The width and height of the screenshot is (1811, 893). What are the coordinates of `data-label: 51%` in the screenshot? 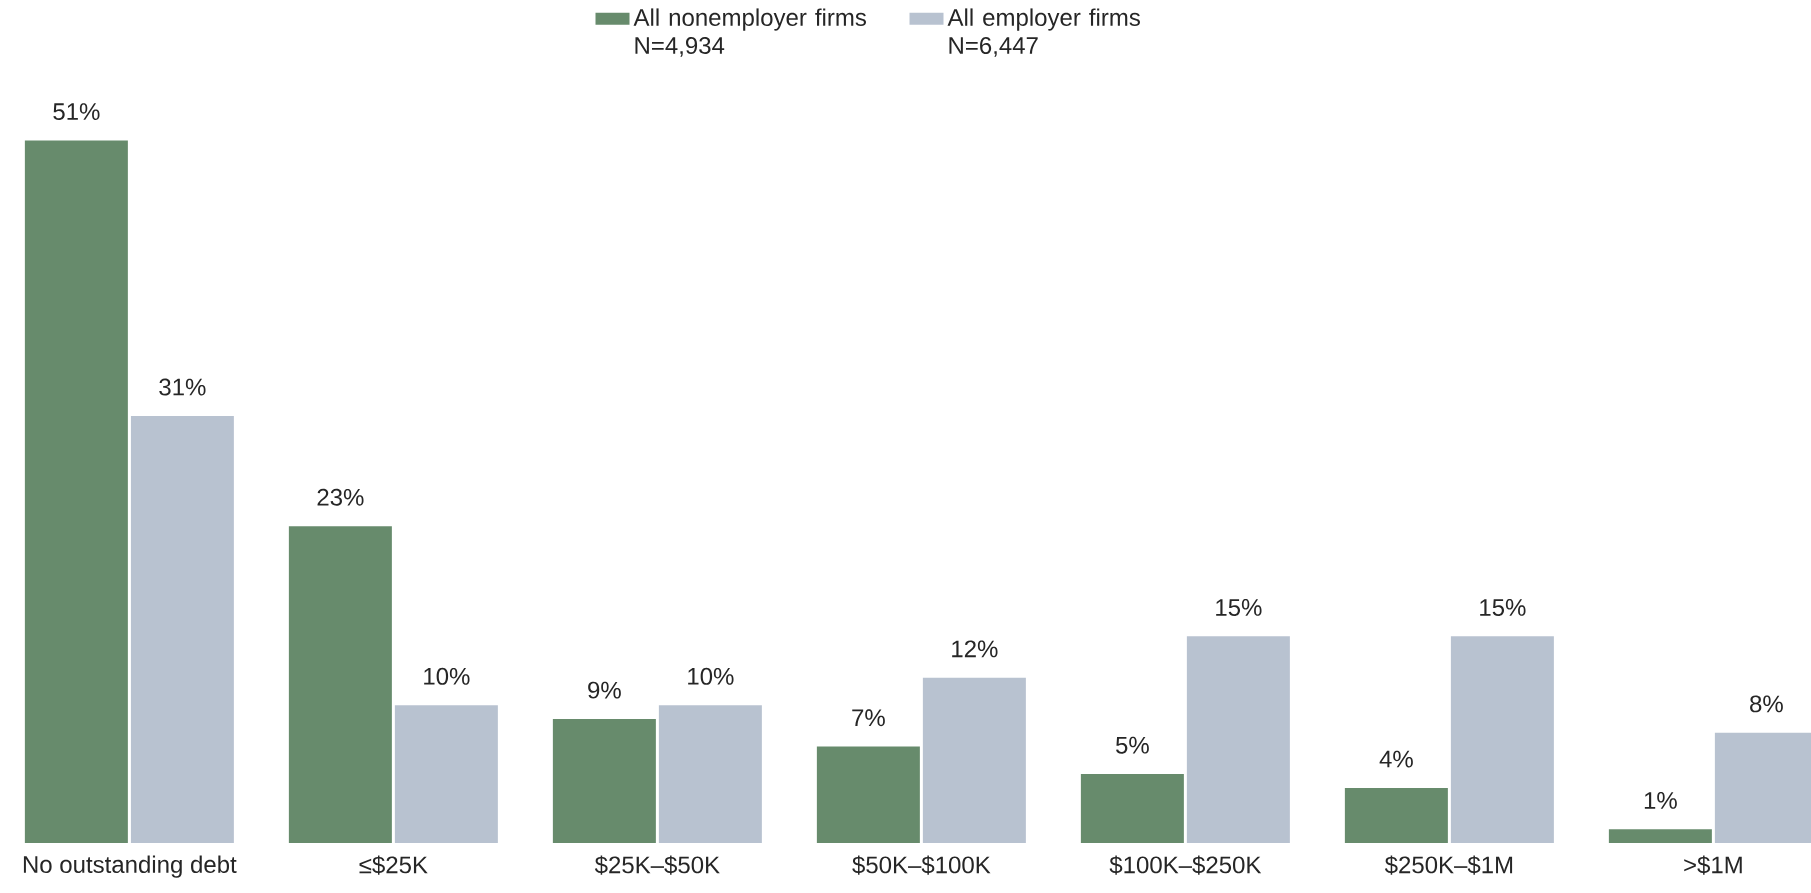 It's located at (76, 112).